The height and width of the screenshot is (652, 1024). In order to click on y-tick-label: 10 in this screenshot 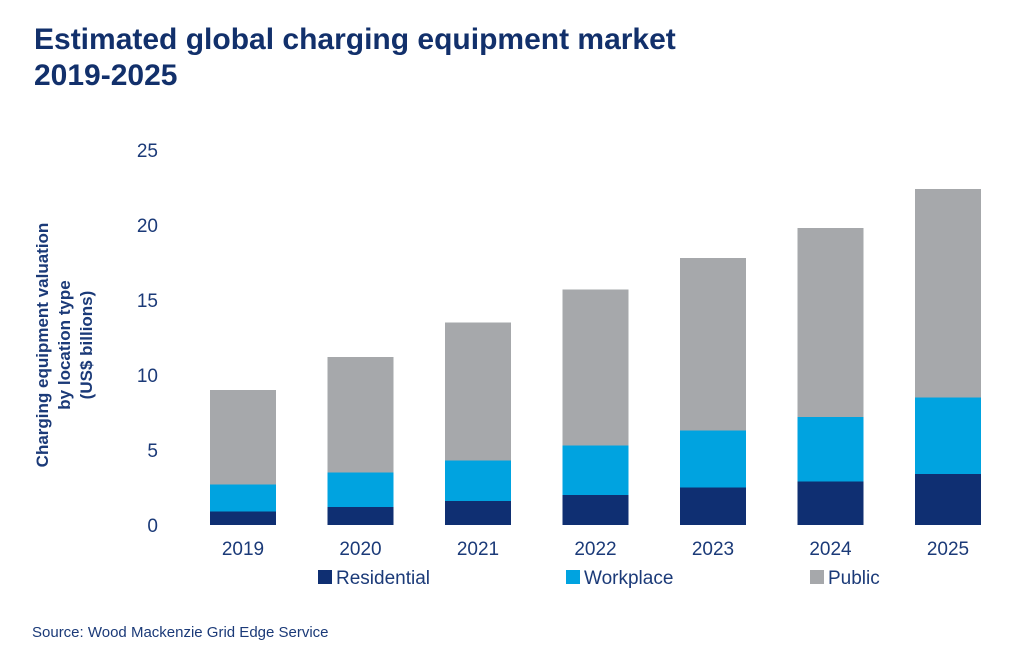, I will do `click(147, 376)`.